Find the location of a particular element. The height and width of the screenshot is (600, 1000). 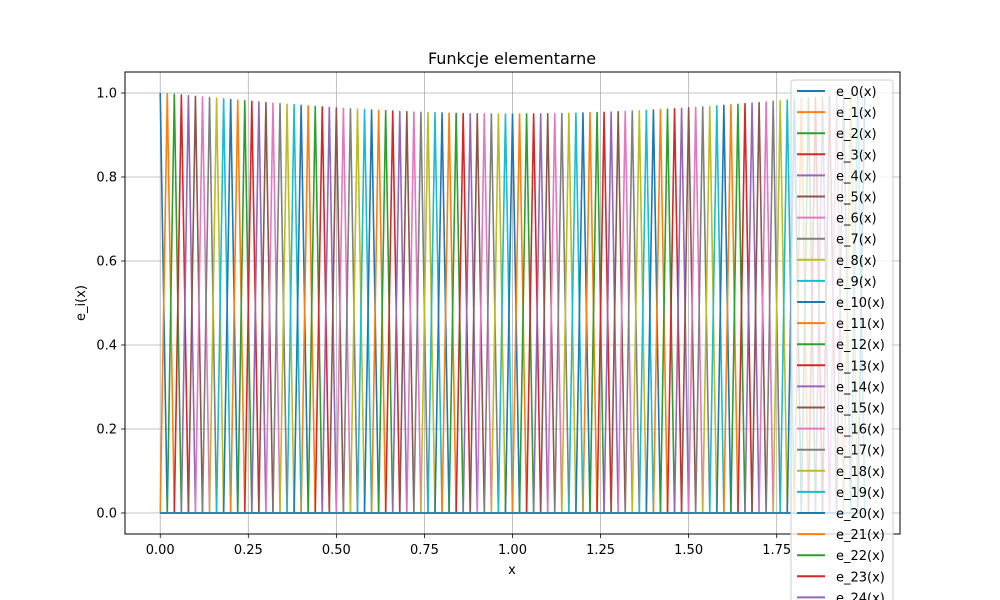

y-tick-label: 1.0 is located at coordinates (106, 94).